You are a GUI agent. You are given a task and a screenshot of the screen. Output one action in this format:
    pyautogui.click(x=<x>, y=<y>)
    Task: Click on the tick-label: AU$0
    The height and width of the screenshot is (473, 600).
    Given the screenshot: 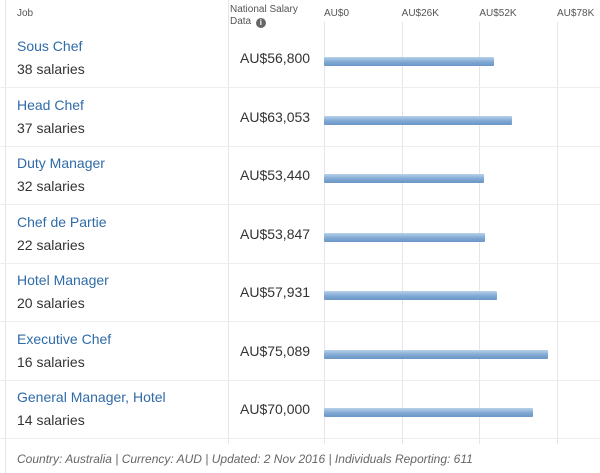 What is the action you would take?
    pyautogui.click(x=337, y=13)
    